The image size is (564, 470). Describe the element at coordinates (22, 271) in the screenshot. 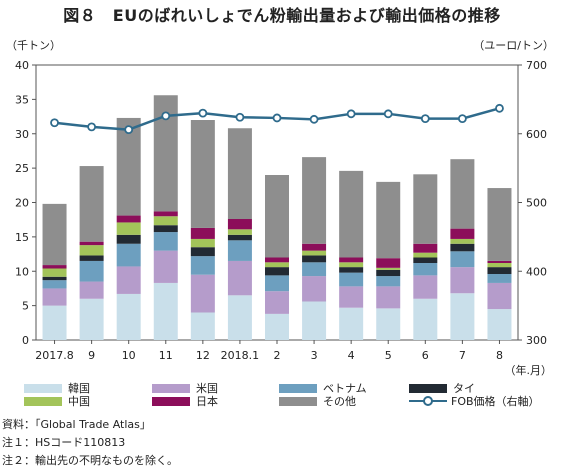

I see `left-tick-label: 10` at that location.